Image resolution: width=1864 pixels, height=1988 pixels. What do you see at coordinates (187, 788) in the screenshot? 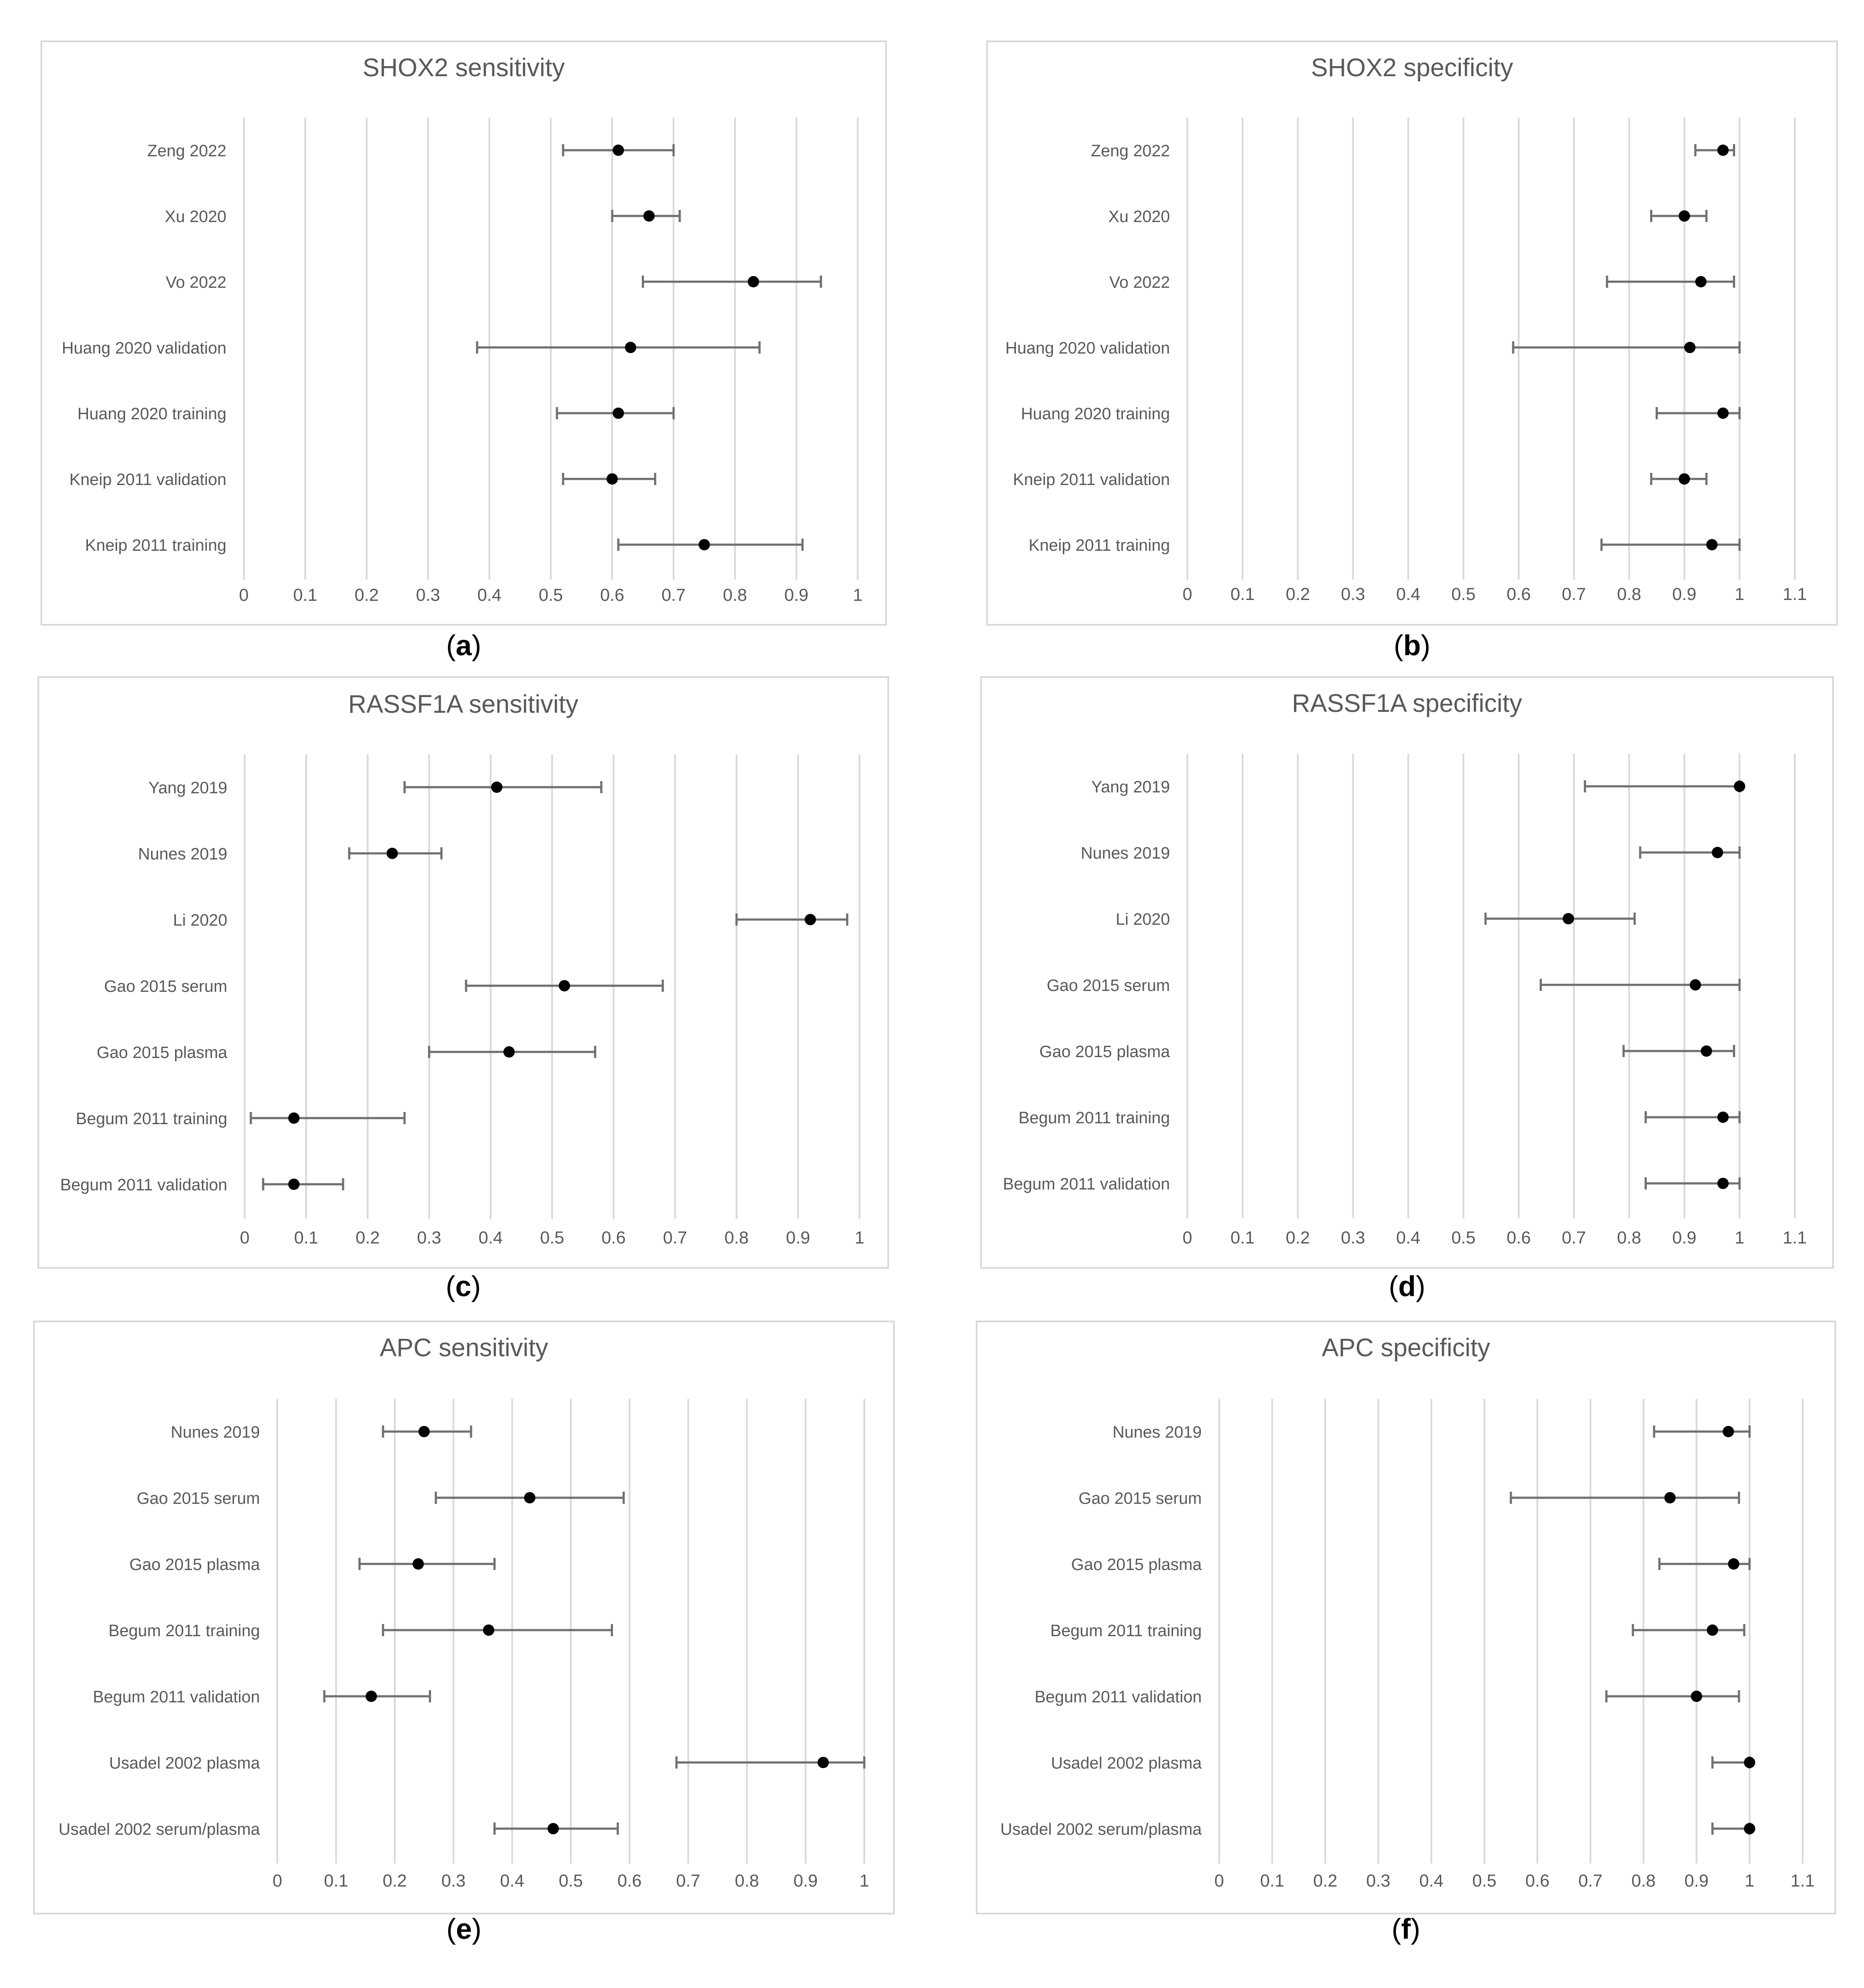
I see `study-label: Yang 2019` at bounding box center [187, 788].